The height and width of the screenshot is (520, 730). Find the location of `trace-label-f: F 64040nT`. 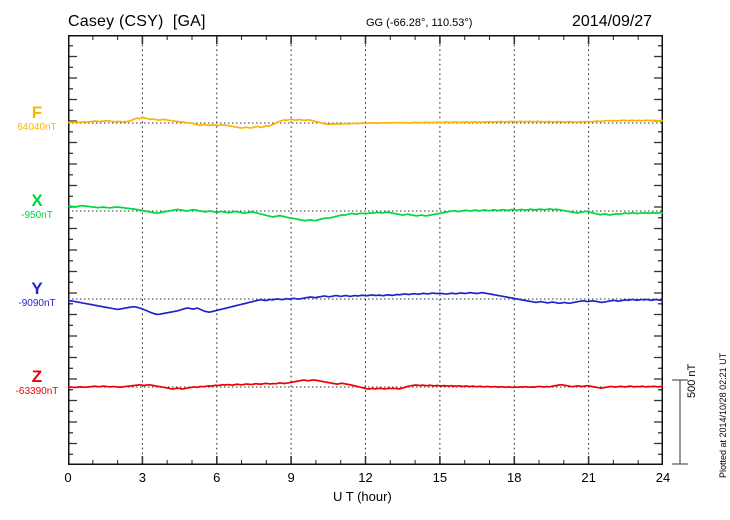

trace-label-f: F 64040nT is located at coordinates (37, 119).